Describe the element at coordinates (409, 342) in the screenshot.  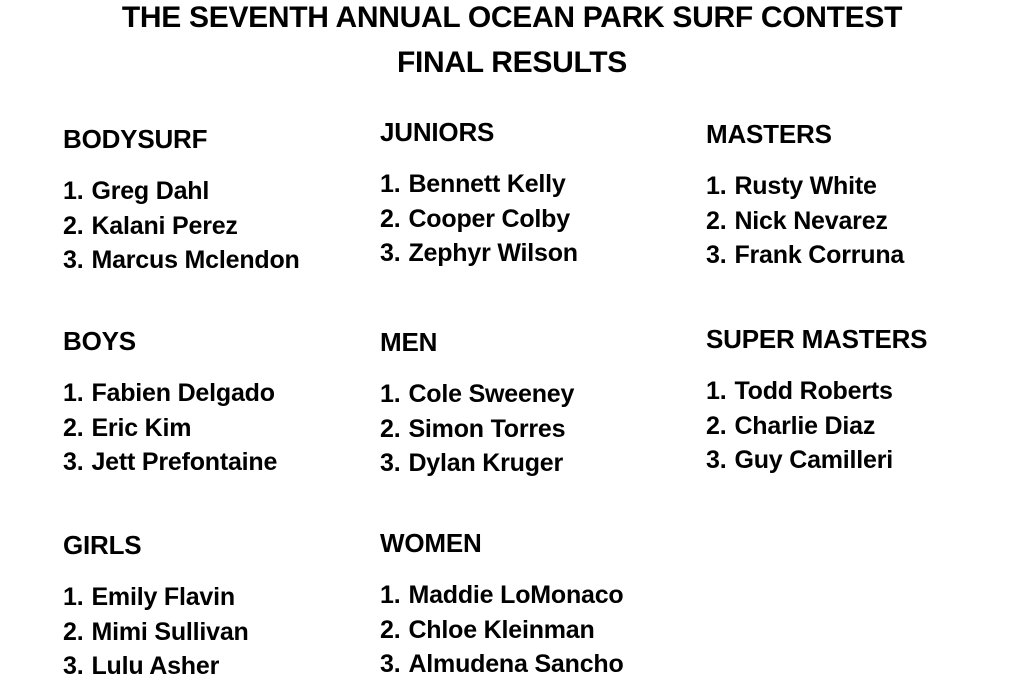
I see `category-heading: MEN` at that location.